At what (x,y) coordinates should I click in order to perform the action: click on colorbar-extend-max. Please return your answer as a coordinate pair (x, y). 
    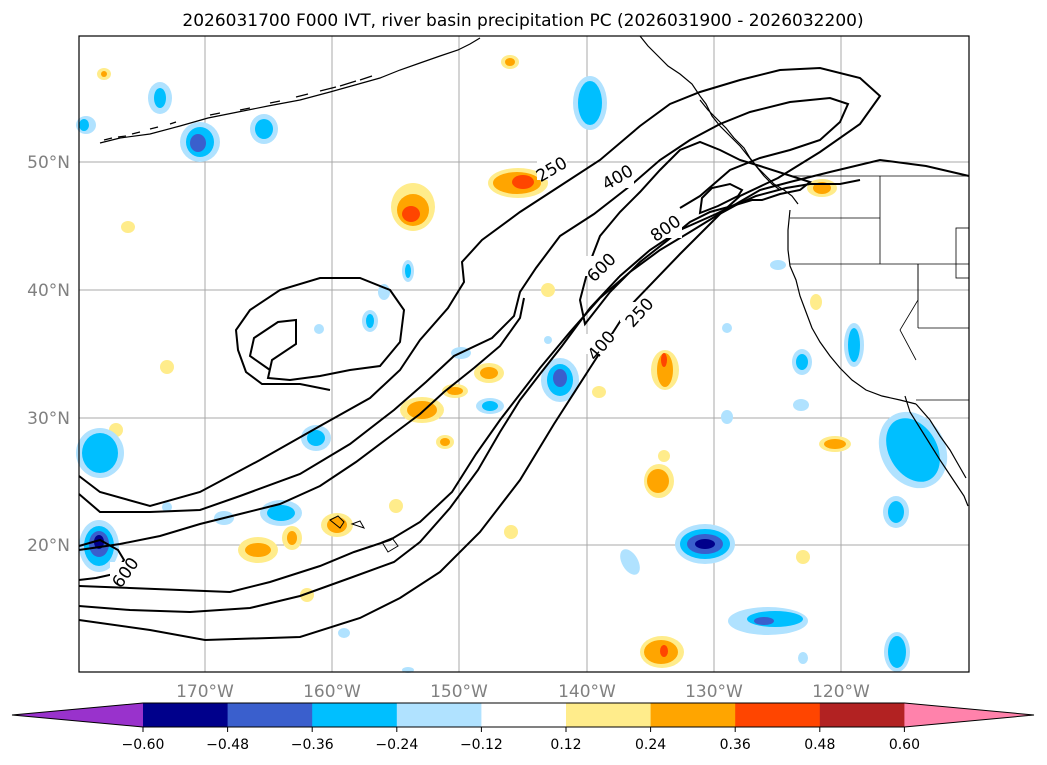
    Looking at the image, I should click on (969, 715).